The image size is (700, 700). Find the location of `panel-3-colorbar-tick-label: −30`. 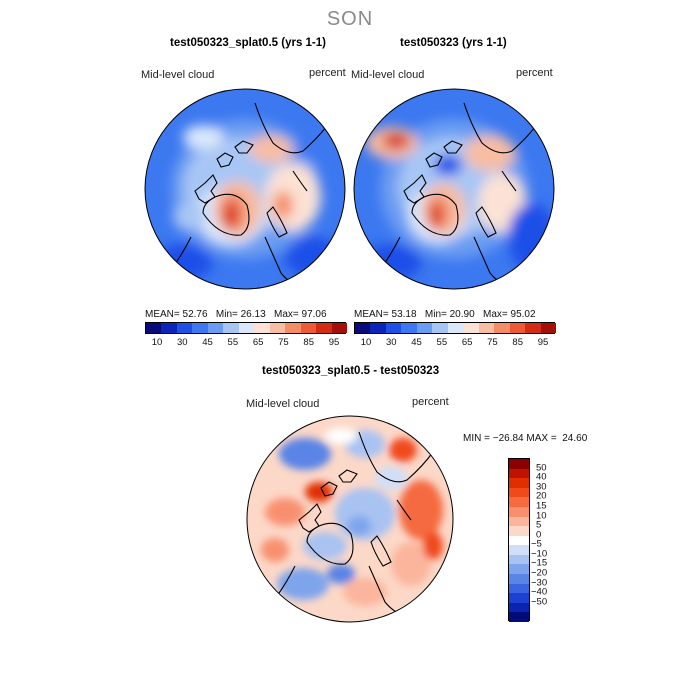

panel-3-colorbar-tick-label: −30 is located at coordinates (539, 583).